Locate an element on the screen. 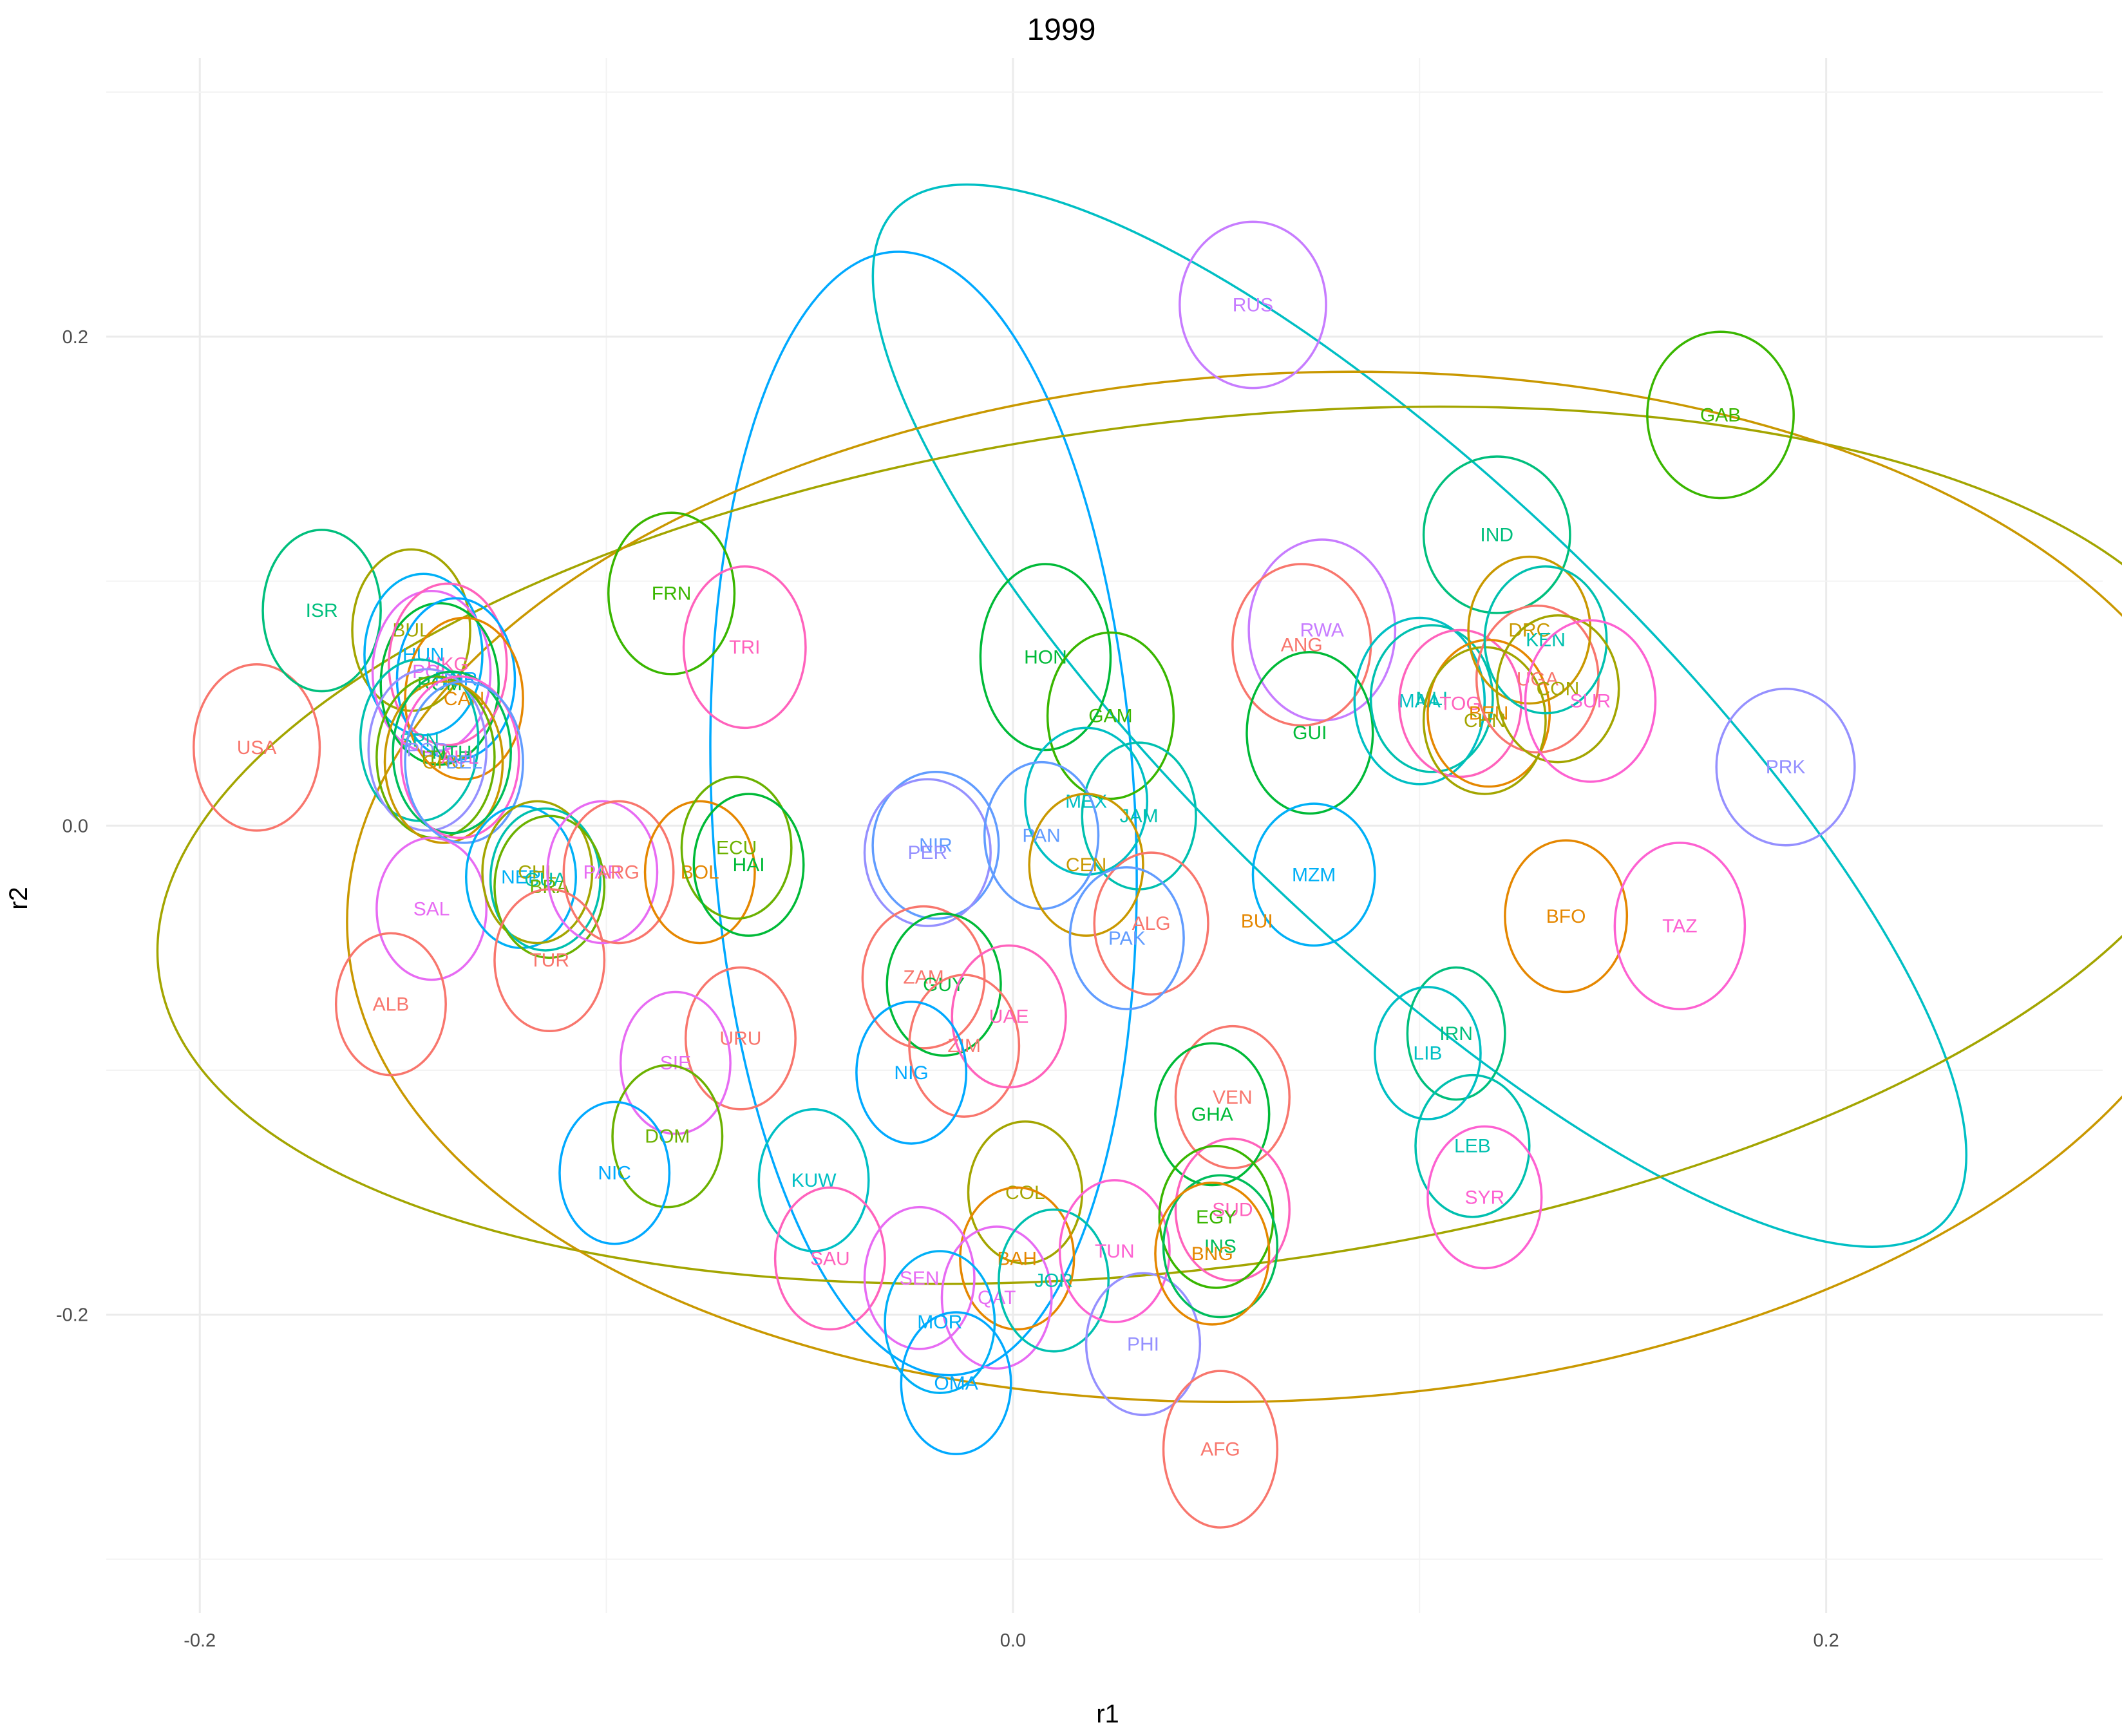  country-label: QAT is located at coordinates (997, 1297).